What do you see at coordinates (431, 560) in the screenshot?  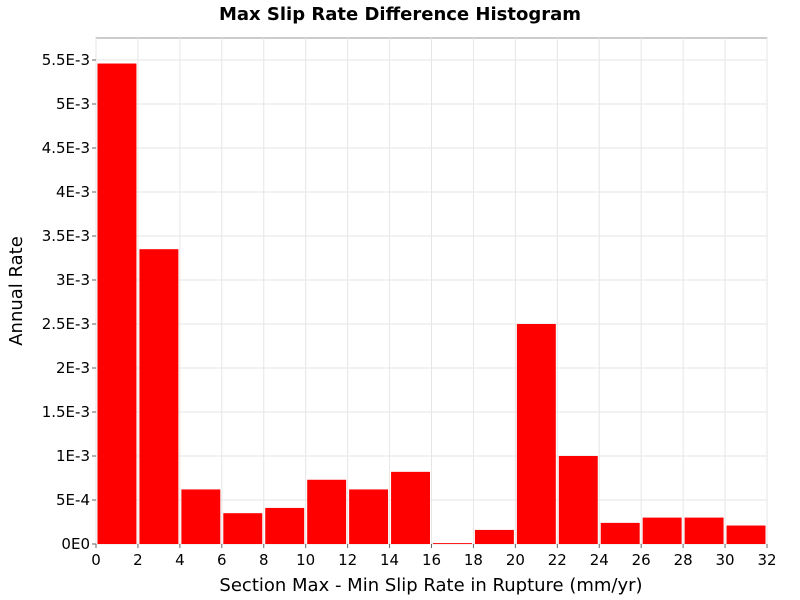 I see `x-tick-label: 16` at bounding box center [431, 560].